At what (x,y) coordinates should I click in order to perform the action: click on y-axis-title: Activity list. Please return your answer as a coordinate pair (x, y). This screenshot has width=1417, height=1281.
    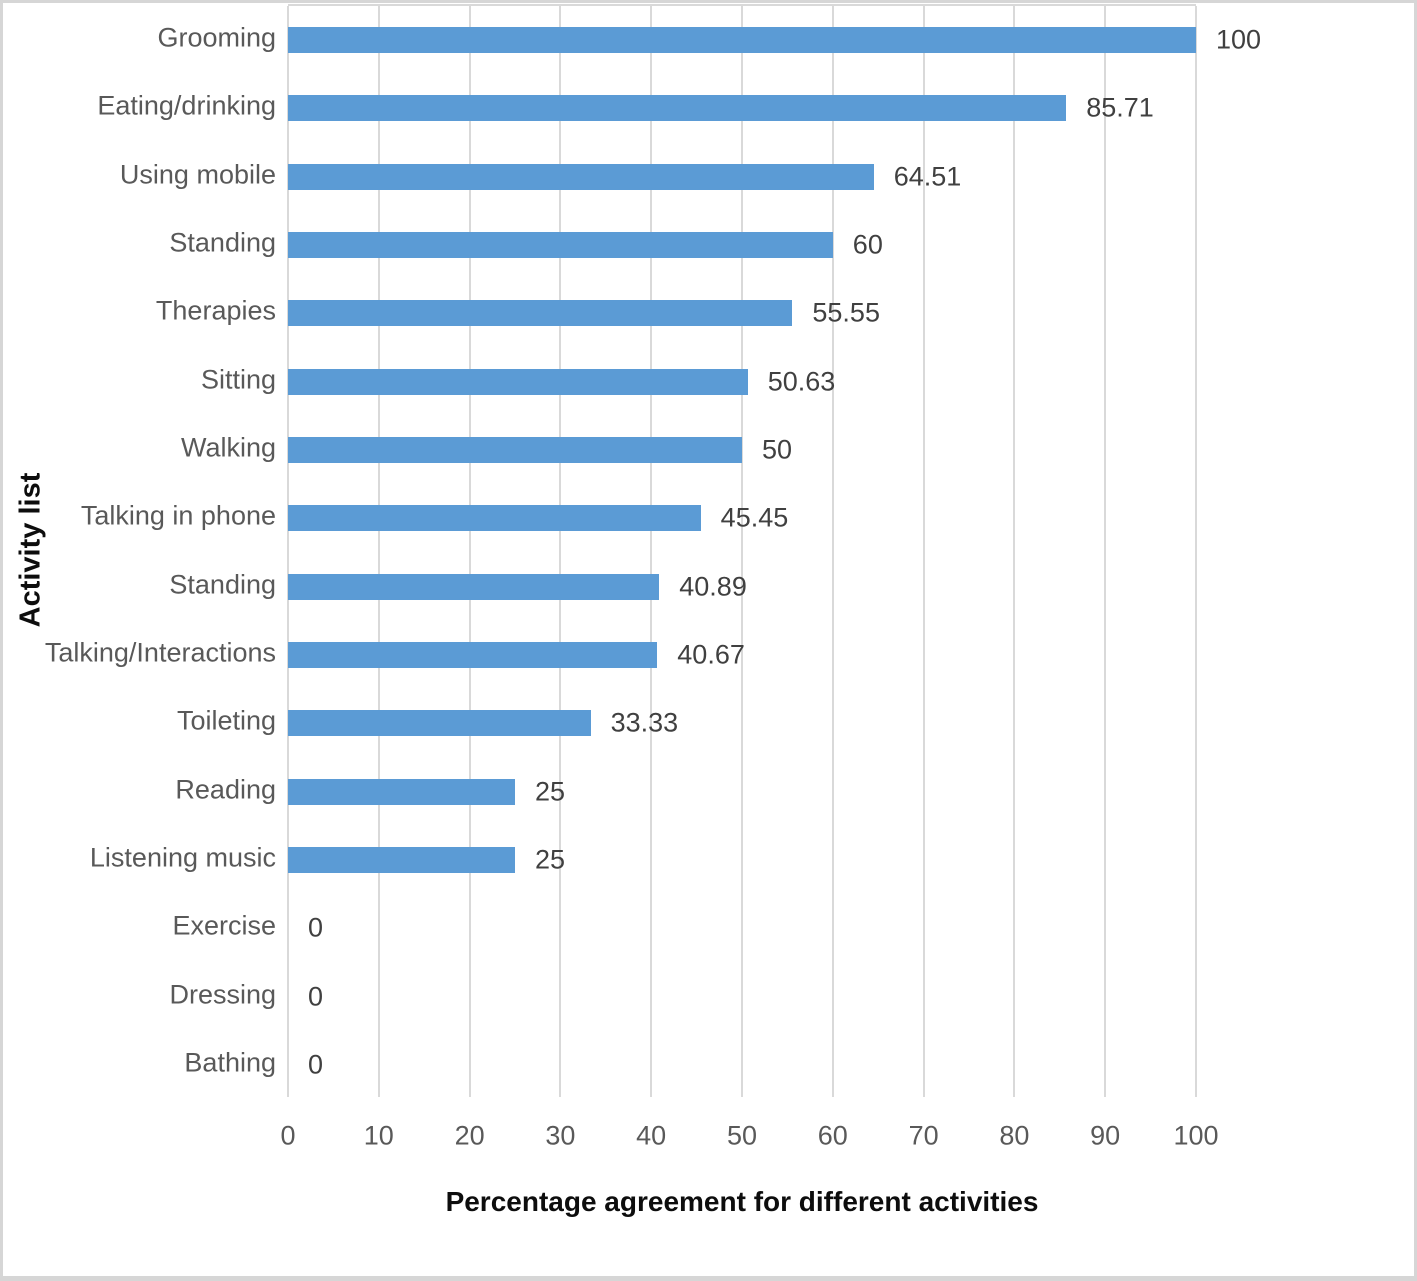
    Looking at the image, I should click on (30, 550).